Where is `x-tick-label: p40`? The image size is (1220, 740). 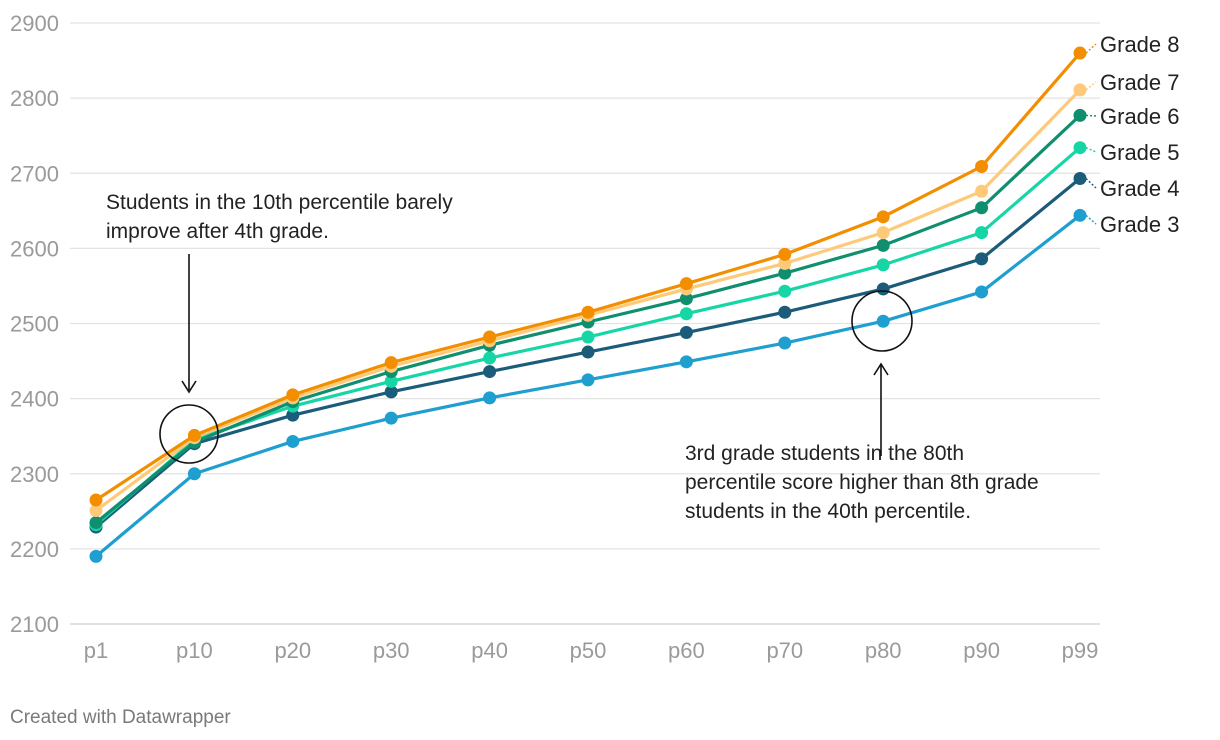
x-tick-label: p40 is located at coordinates (489, 650).